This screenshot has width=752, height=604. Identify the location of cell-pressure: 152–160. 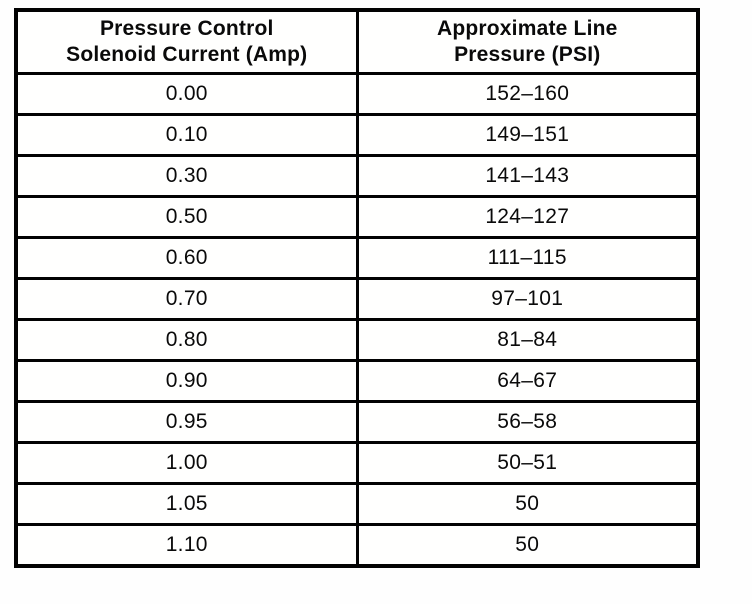
(527, 94).